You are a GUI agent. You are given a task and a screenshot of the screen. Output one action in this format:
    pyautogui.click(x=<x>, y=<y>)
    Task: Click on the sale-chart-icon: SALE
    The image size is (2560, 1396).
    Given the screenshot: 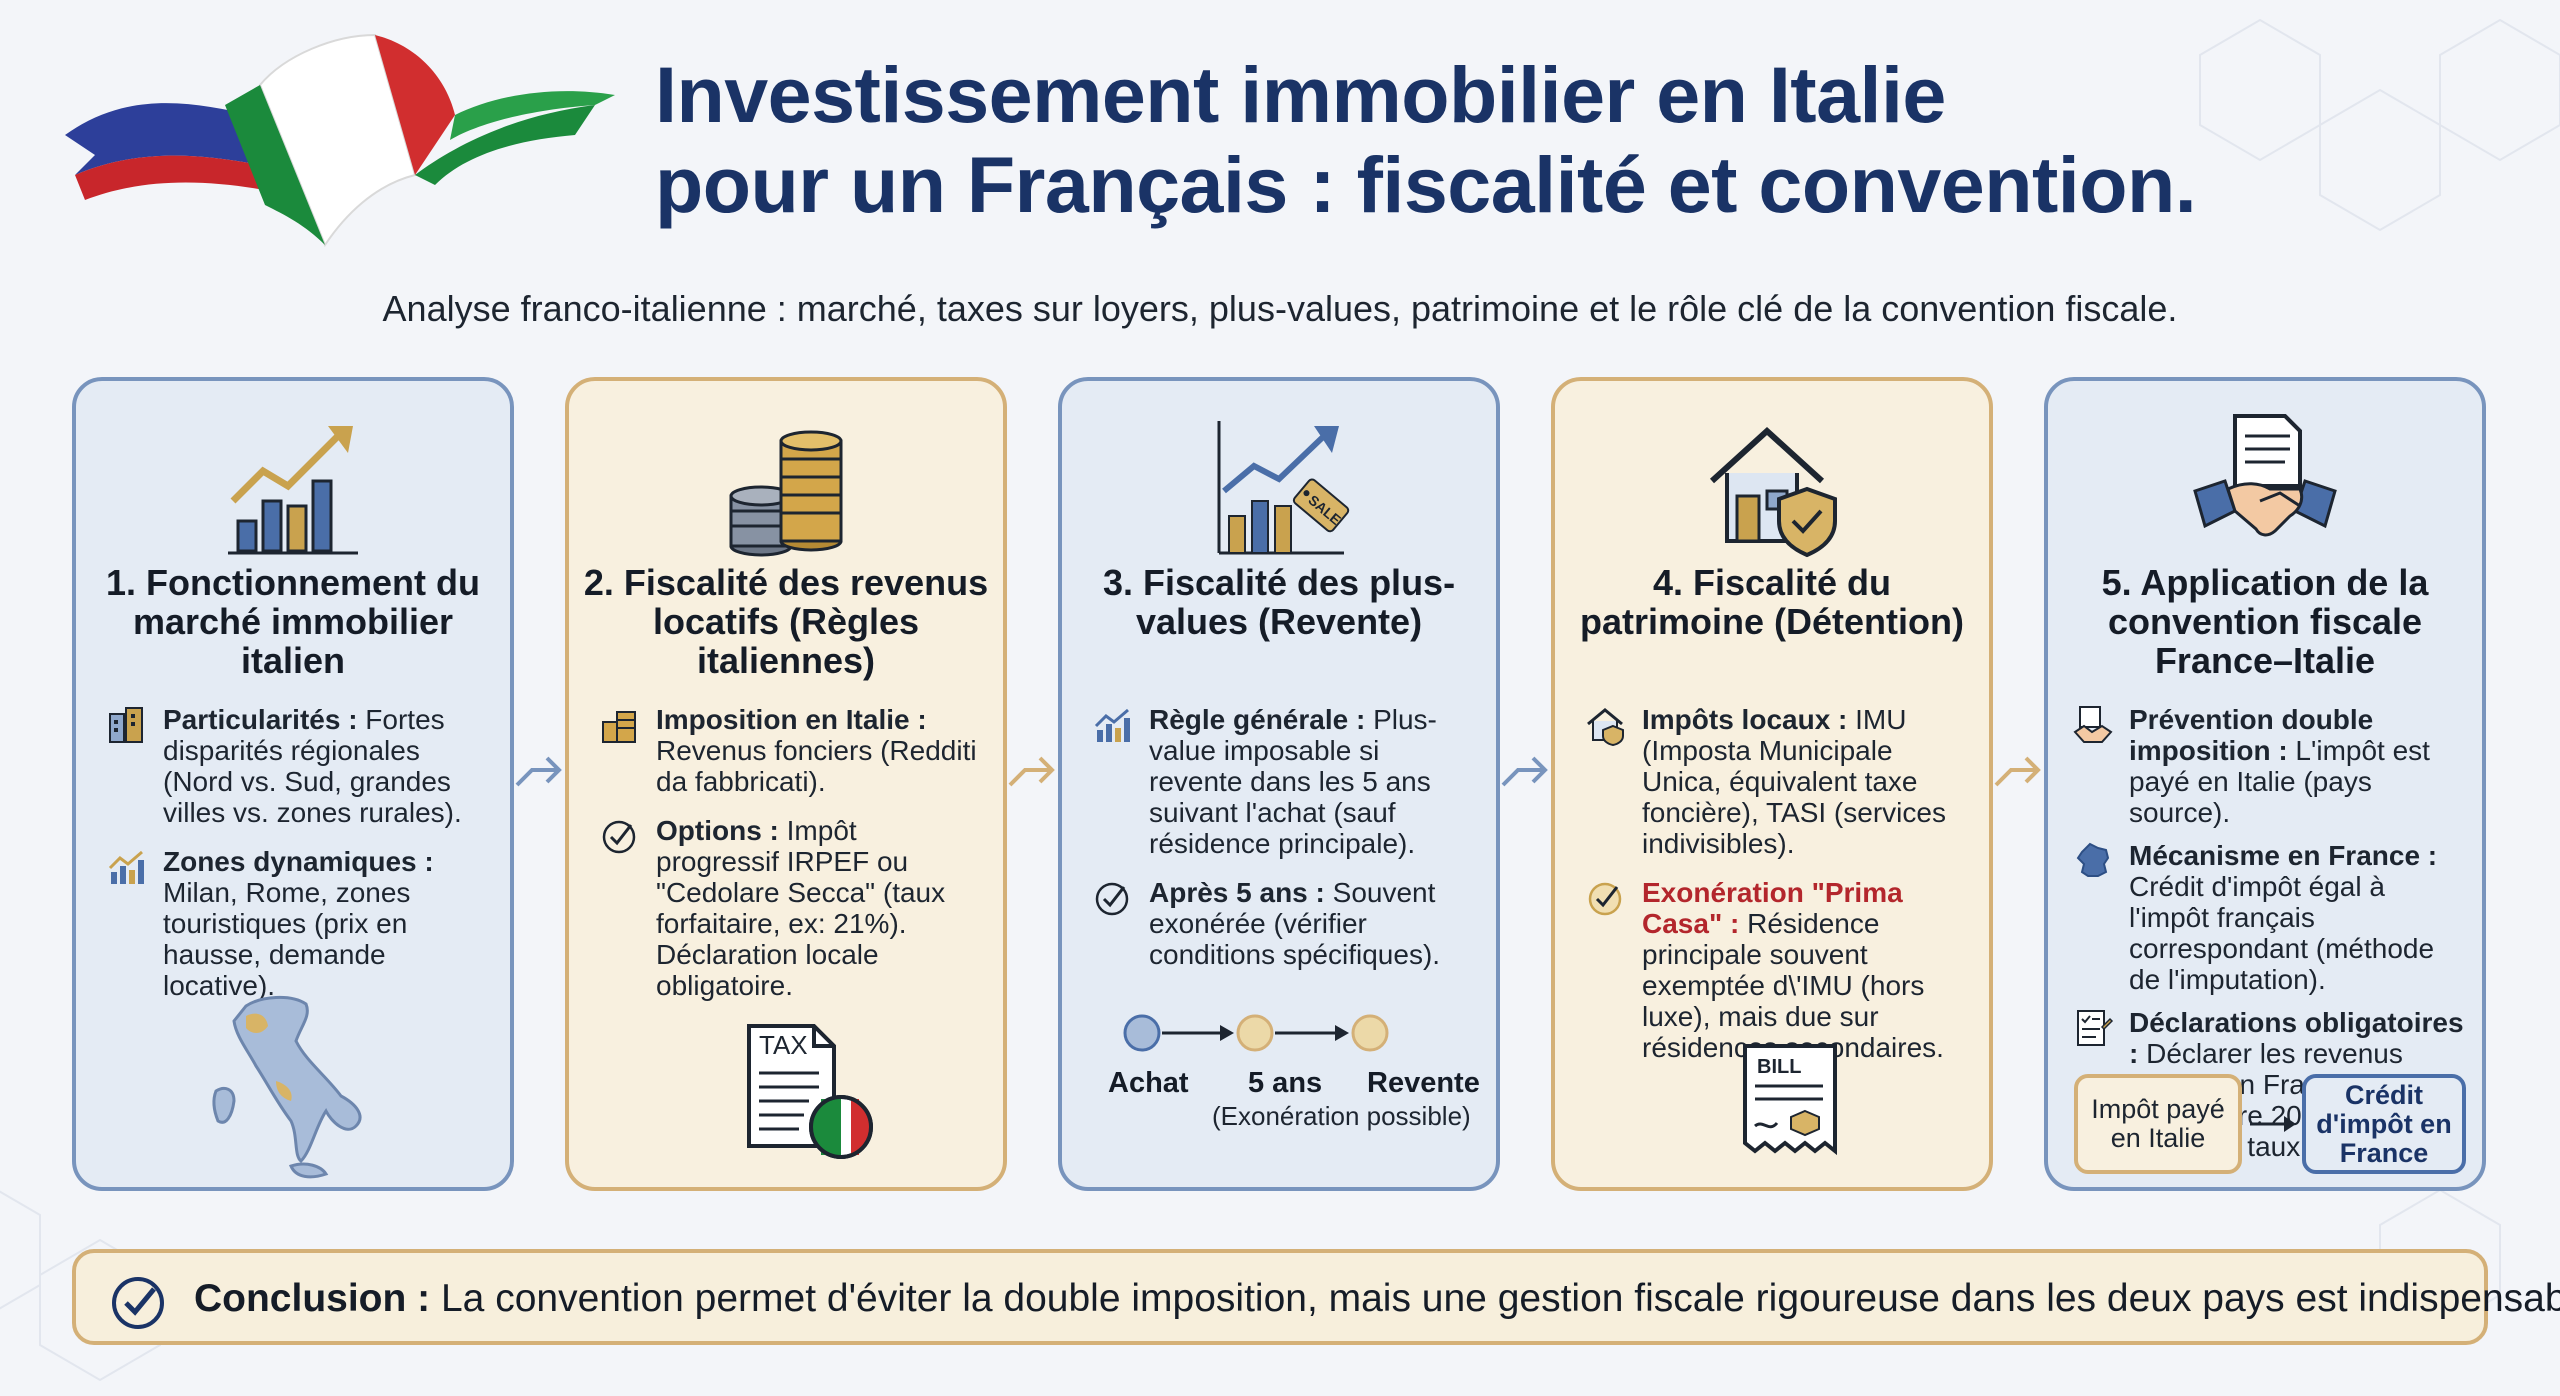 What is the action you would take?
    pyautogui.click(x=1283, y=488)
    